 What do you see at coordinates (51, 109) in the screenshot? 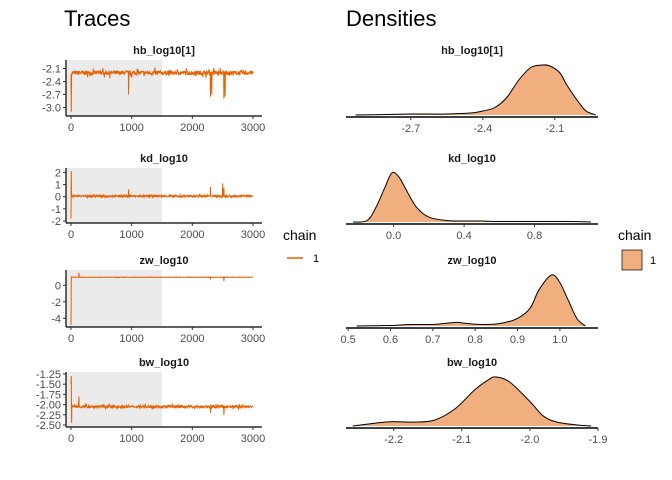
I see `y-tick-label: -3.0` at bounding box center [51, 109].